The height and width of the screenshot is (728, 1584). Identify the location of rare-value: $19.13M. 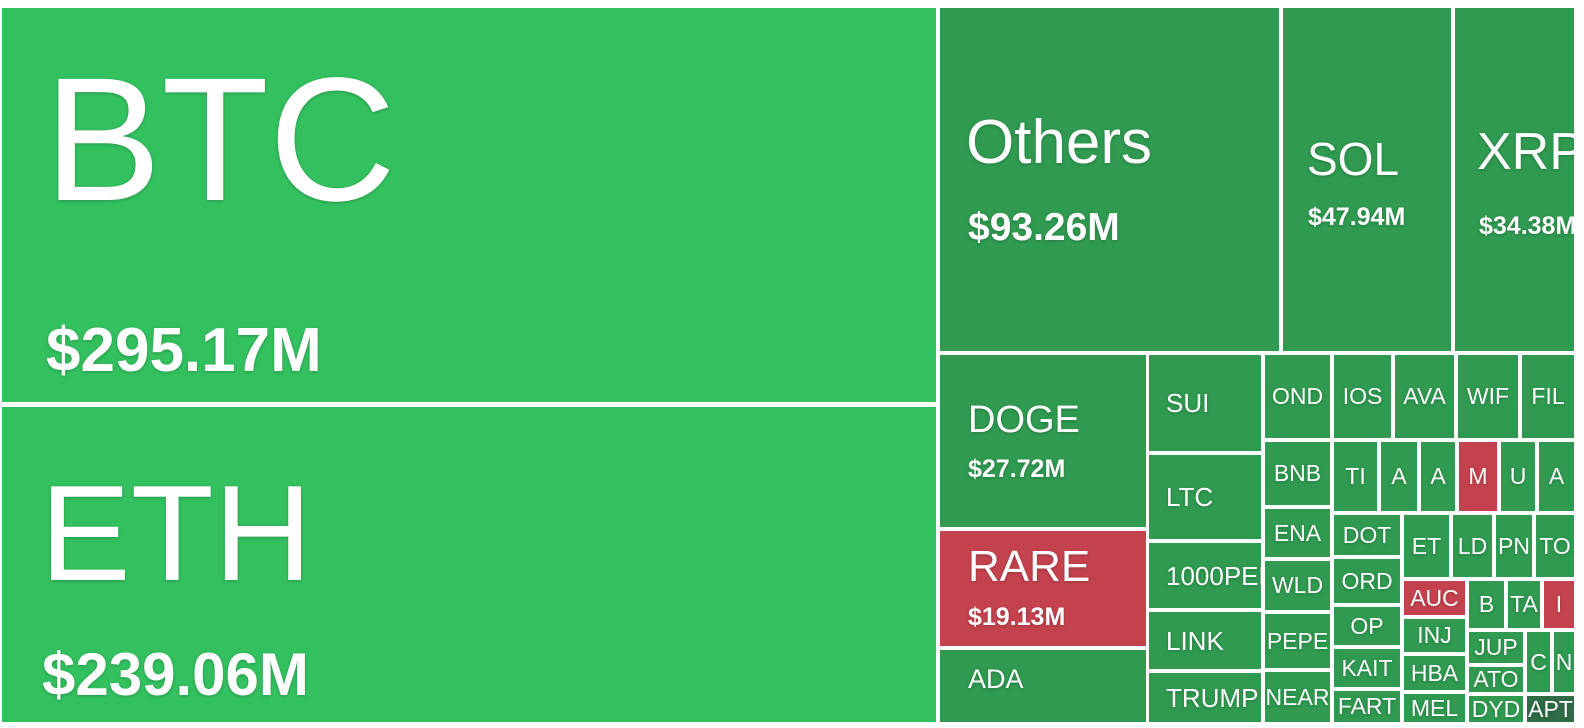
(1017, 617).